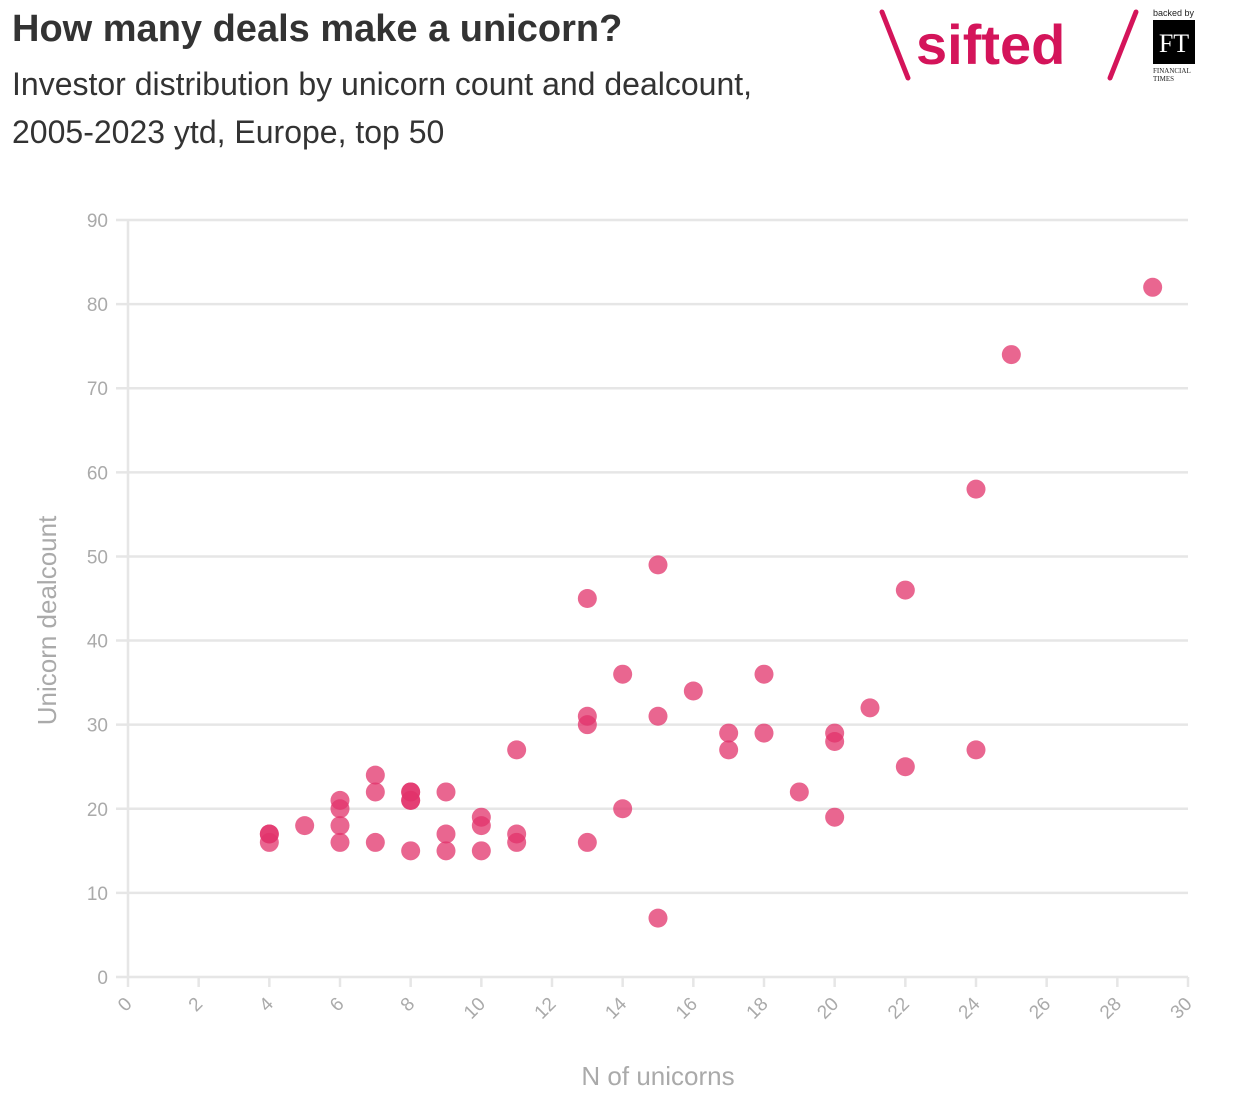  What do you see at coordinates (1040, 1009) in the screenshot?
I see `x-tick-label: 26` at bounding box center [1040, 1009].